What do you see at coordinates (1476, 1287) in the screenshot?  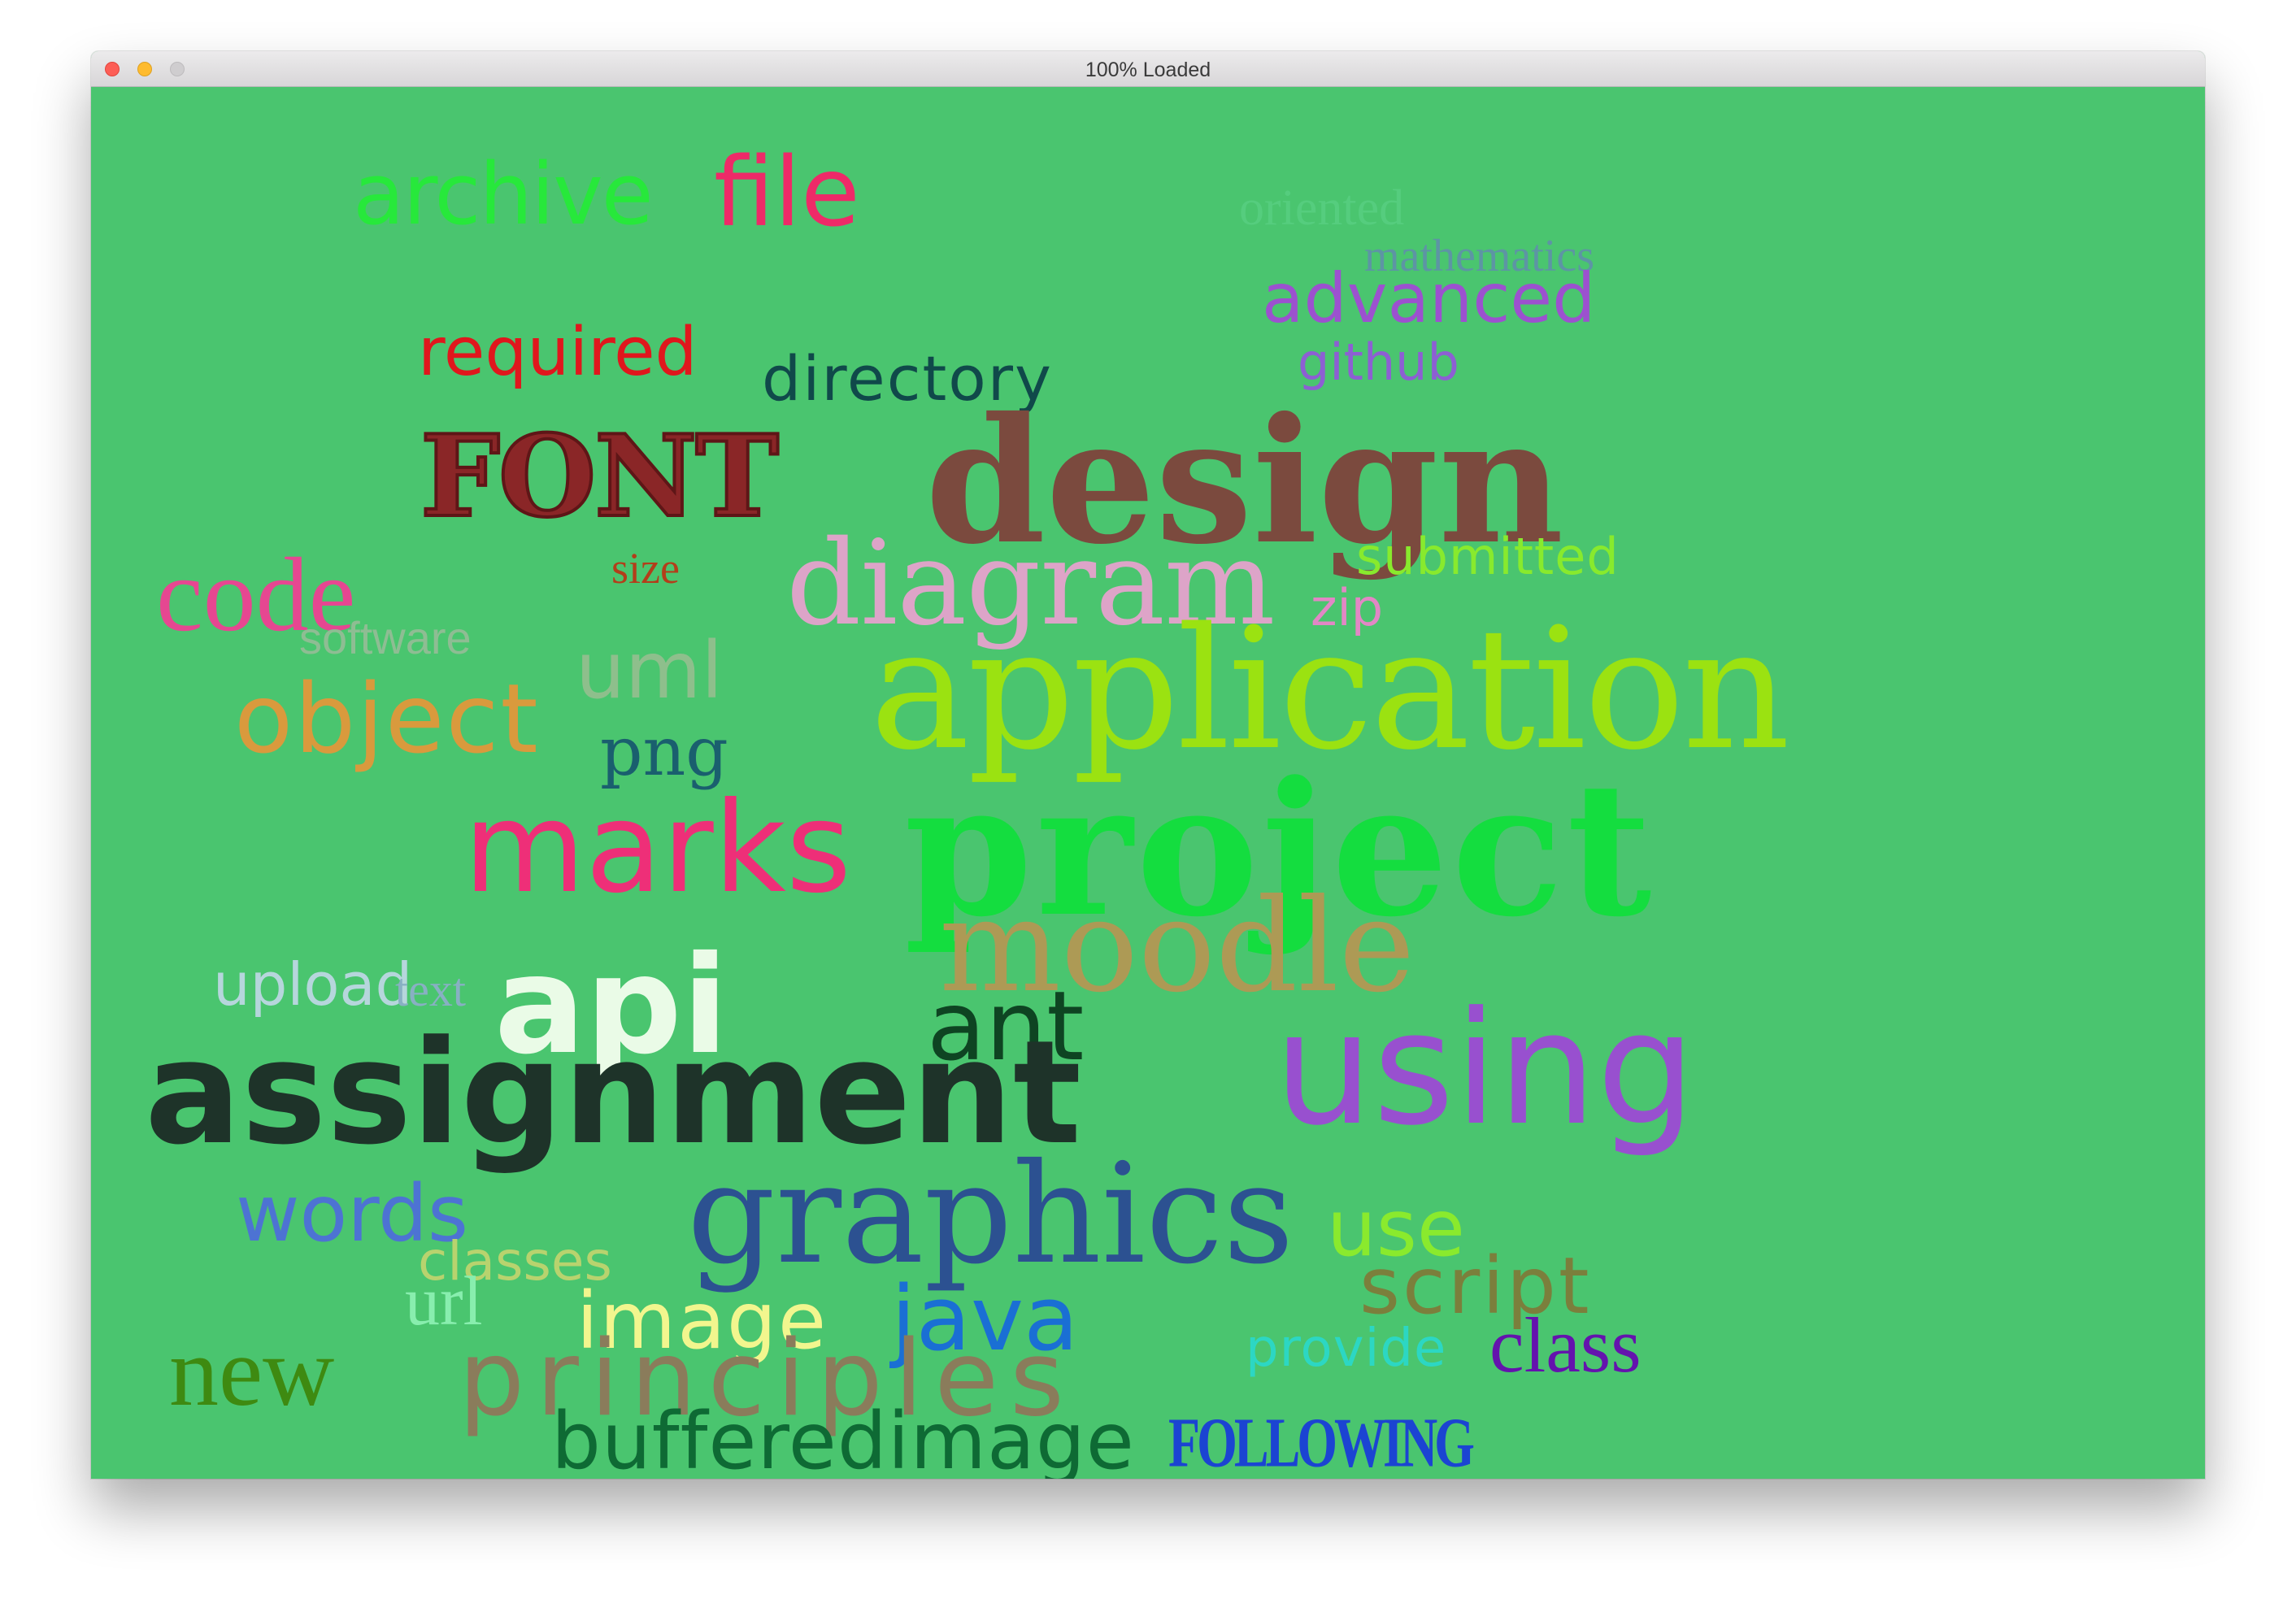 I see `word-script: script` at bounding box center [1476, 1287].